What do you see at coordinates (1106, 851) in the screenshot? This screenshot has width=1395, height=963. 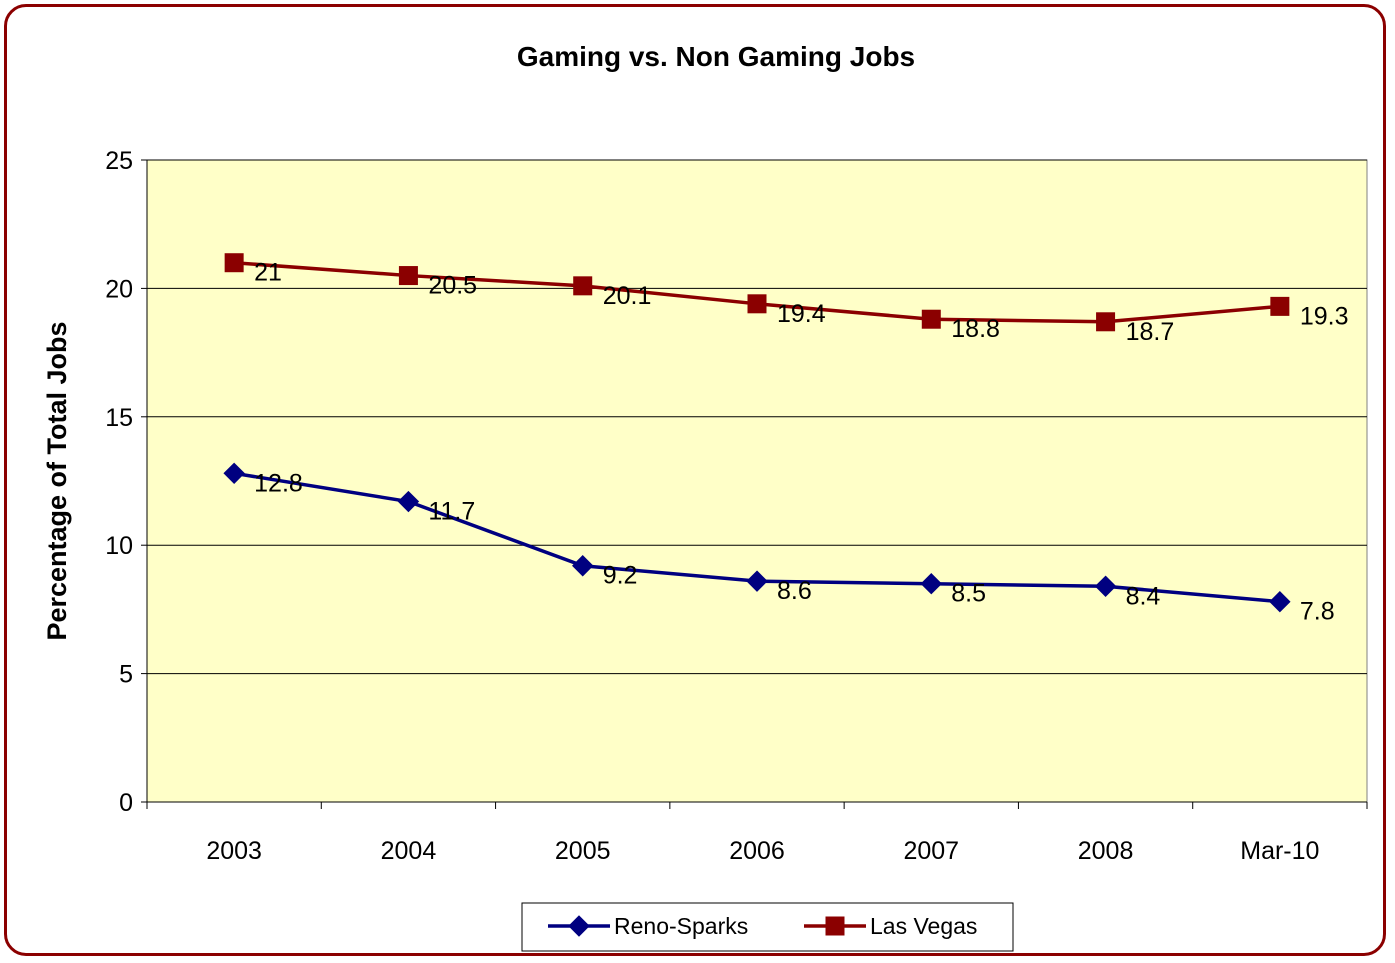 I see `x-tick-label: 2008` at bounding box center [1106, 851].